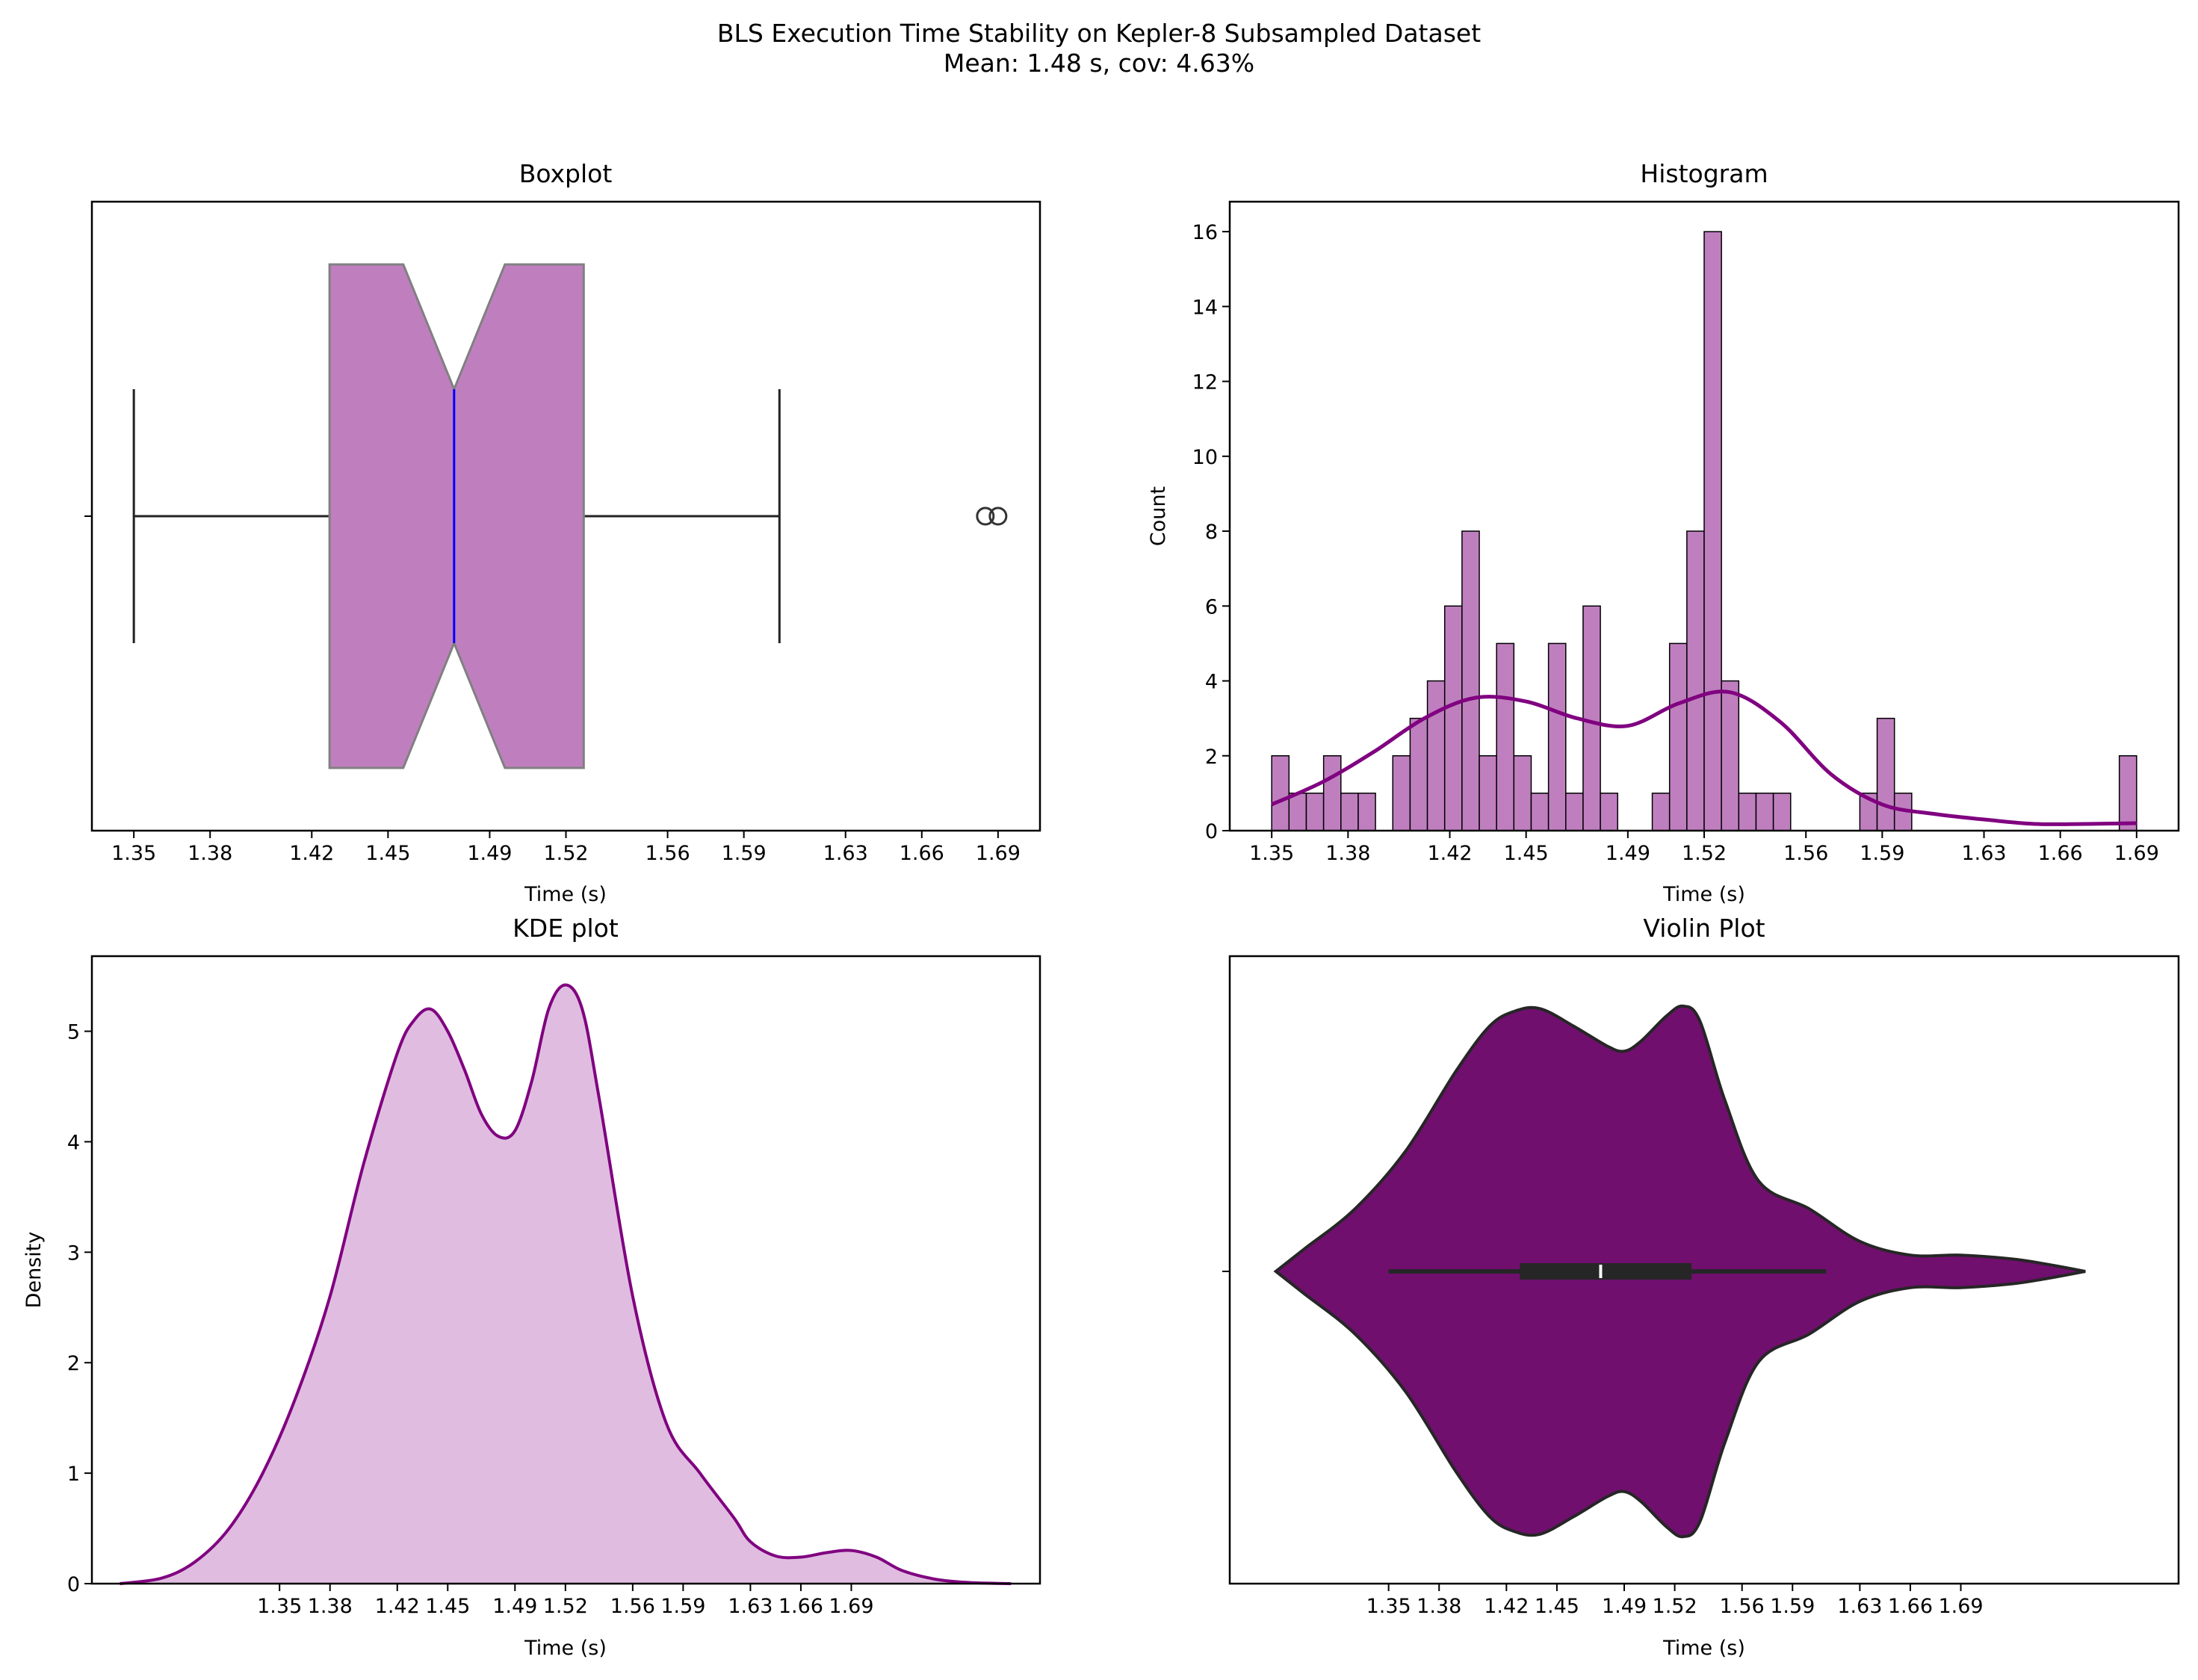 The height and width of the screenshot is (1680, 2198). Describe the element at coordinates (566, 894) in the screenshot. I see `boxplot-xlabel: Time (s)` at that location.